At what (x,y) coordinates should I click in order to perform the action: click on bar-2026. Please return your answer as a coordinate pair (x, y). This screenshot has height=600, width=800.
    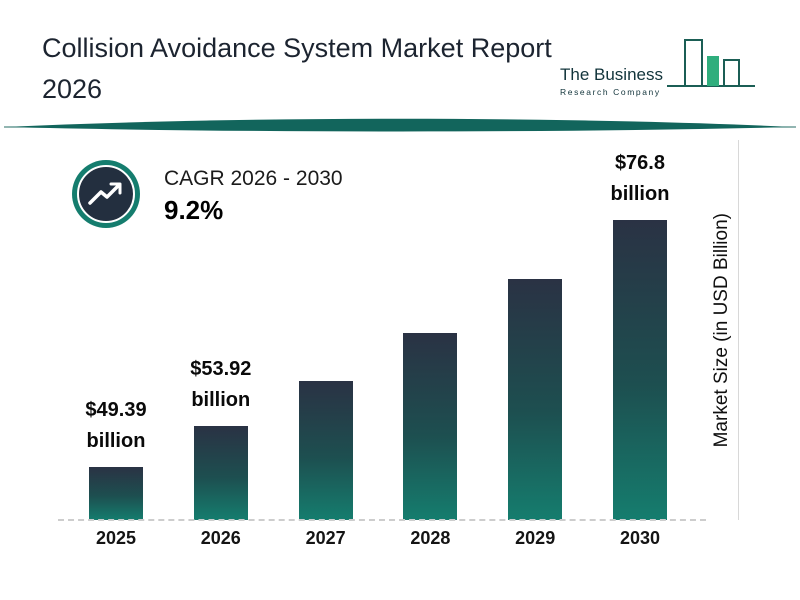
    Looking at the image, I should click on (220, 473).